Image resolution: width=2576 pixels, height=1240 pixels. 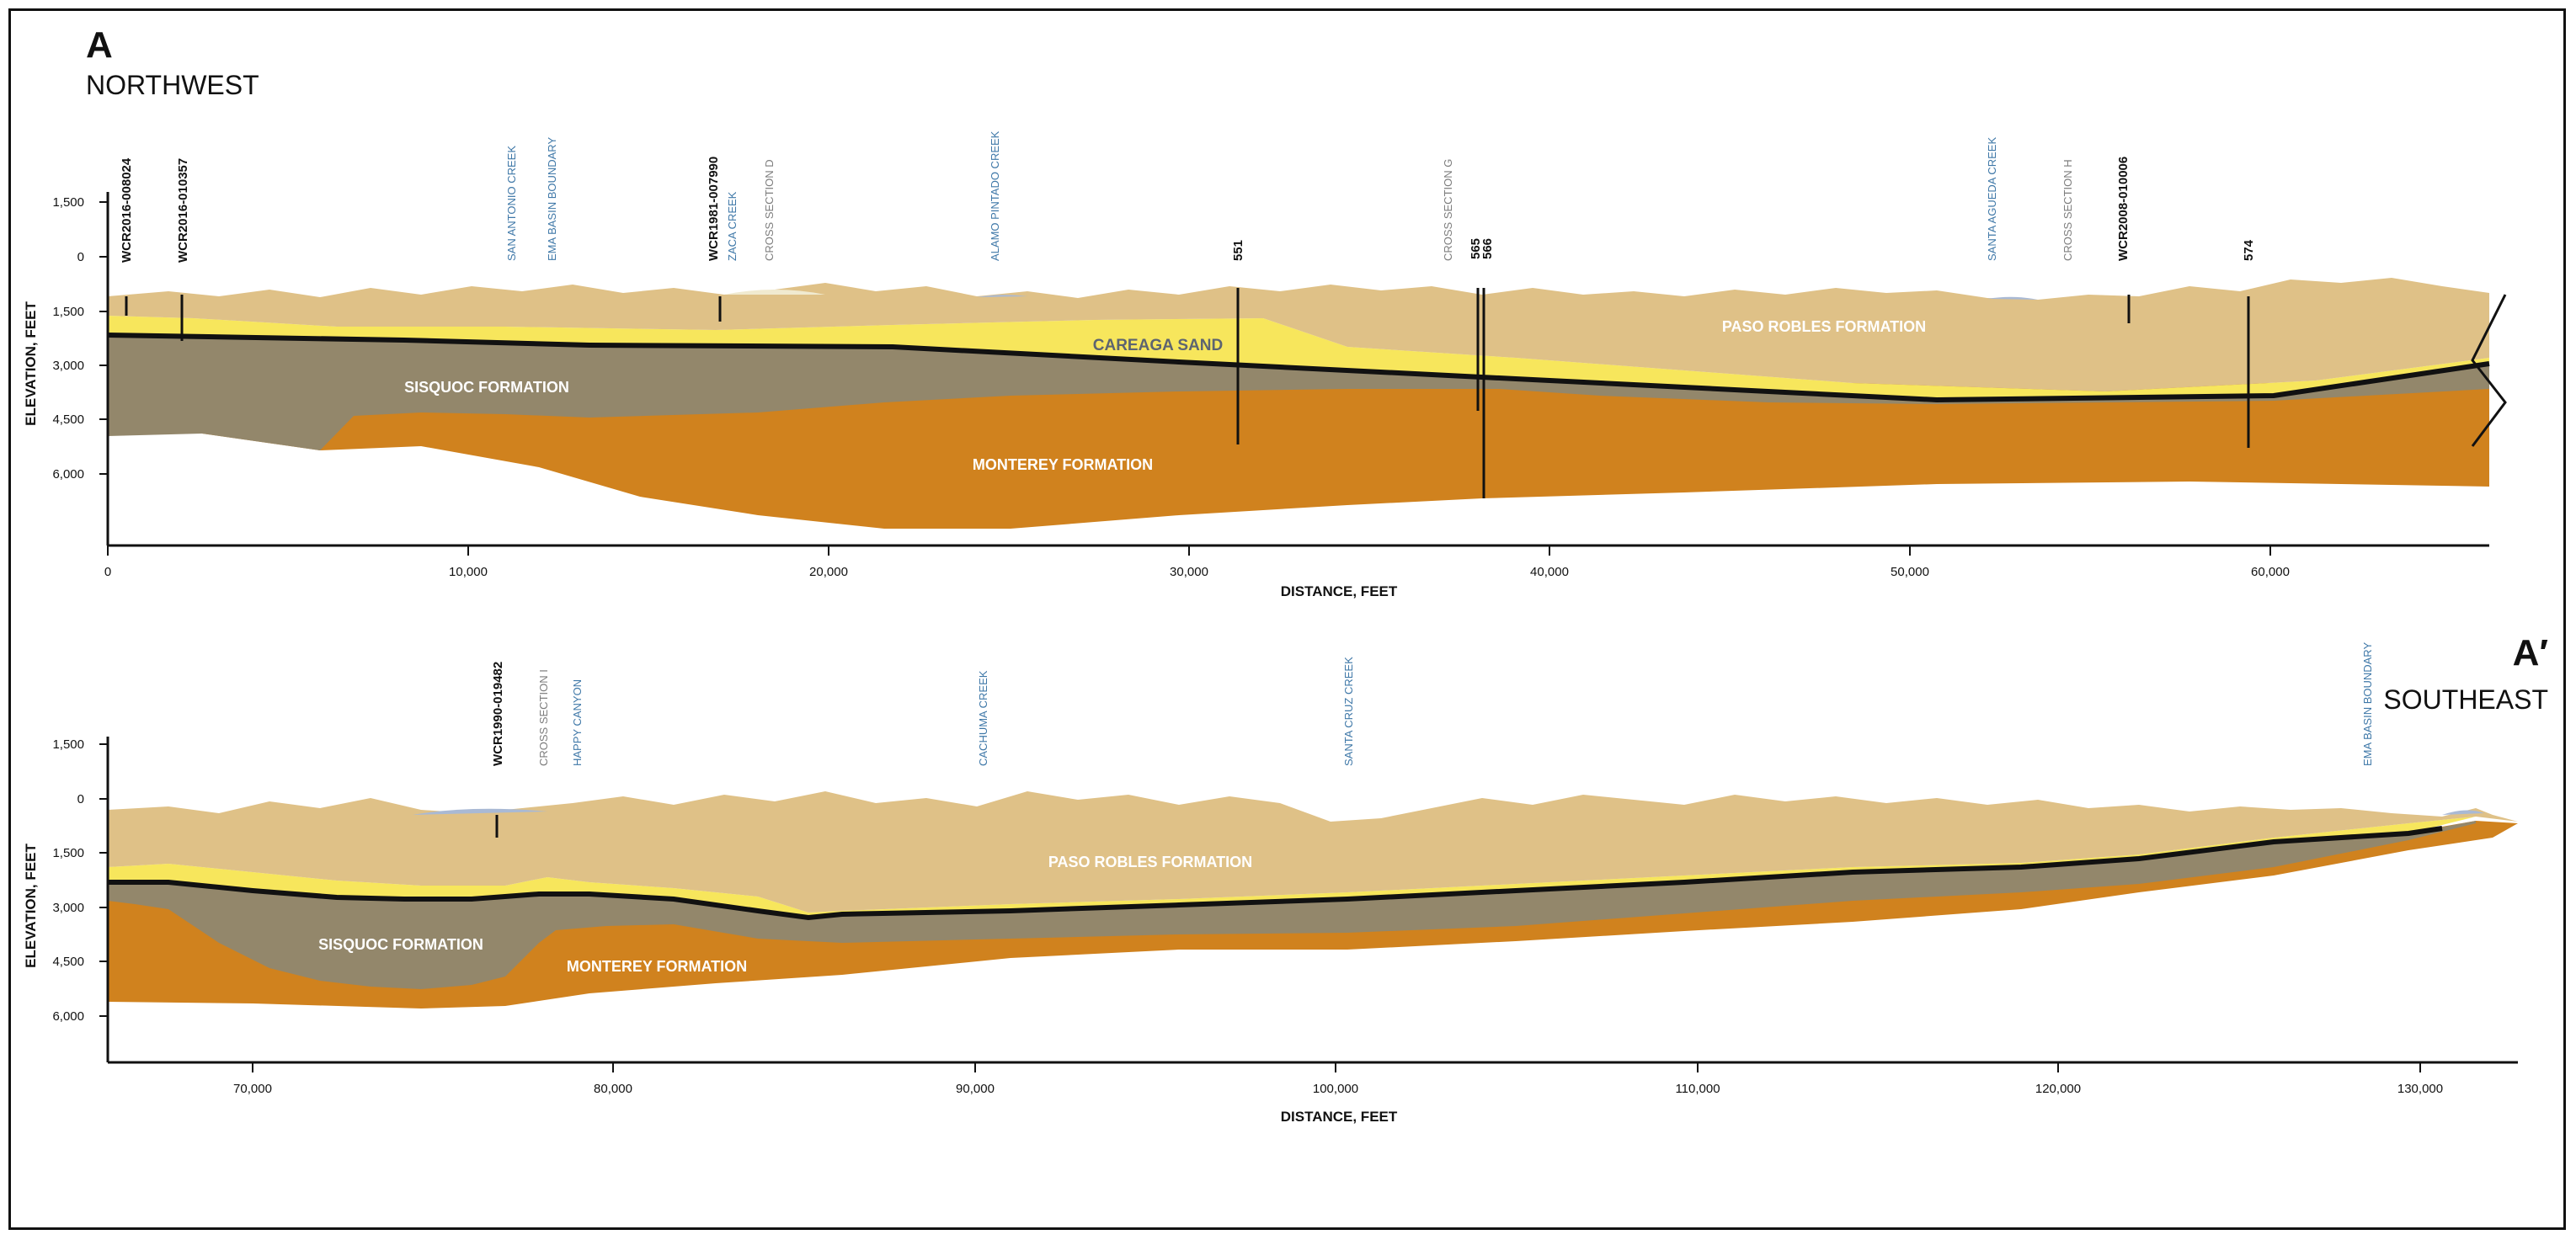 I want to click on cross-section-i-label: CROSS SECTION I, so click(x=543, y=718).